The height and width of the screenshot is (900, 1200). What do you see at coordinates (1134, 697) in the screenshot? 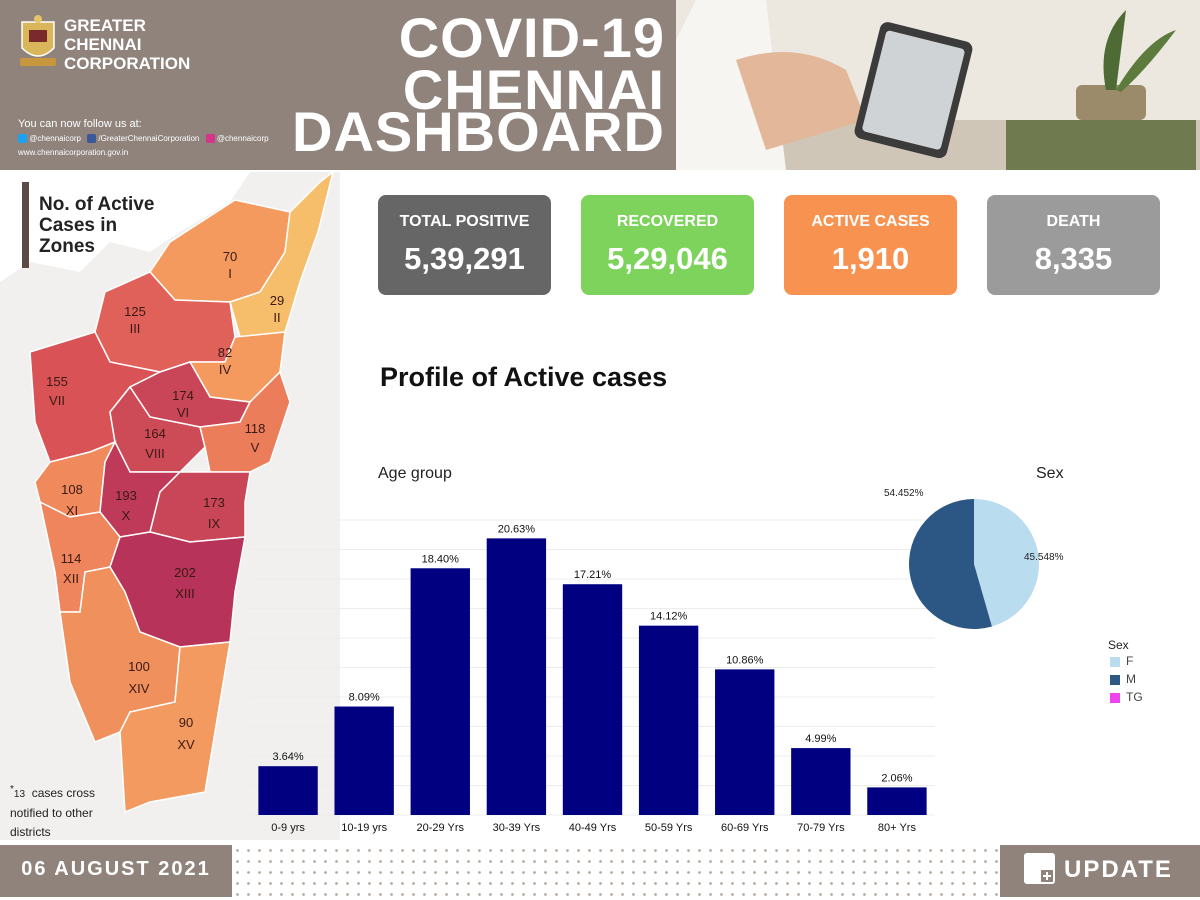
I see `legend-label-tg: TG` at bounding box center [1134, 697].